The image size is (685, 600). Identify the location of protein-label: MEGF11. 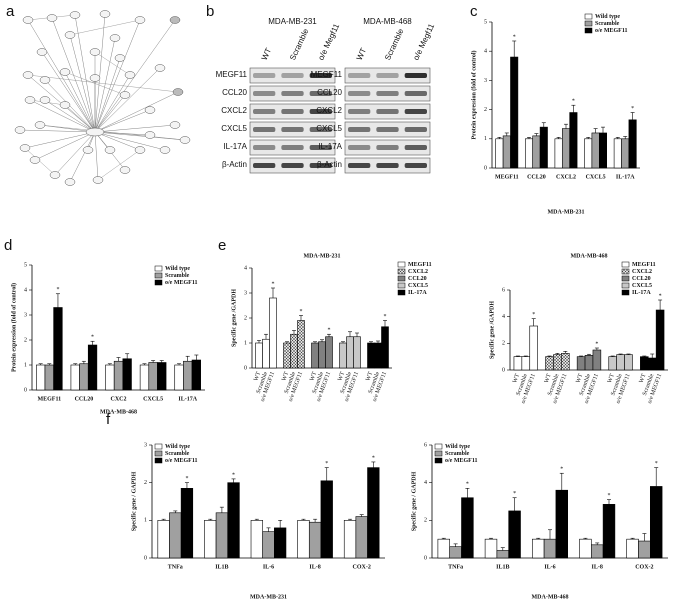
(327, 74).